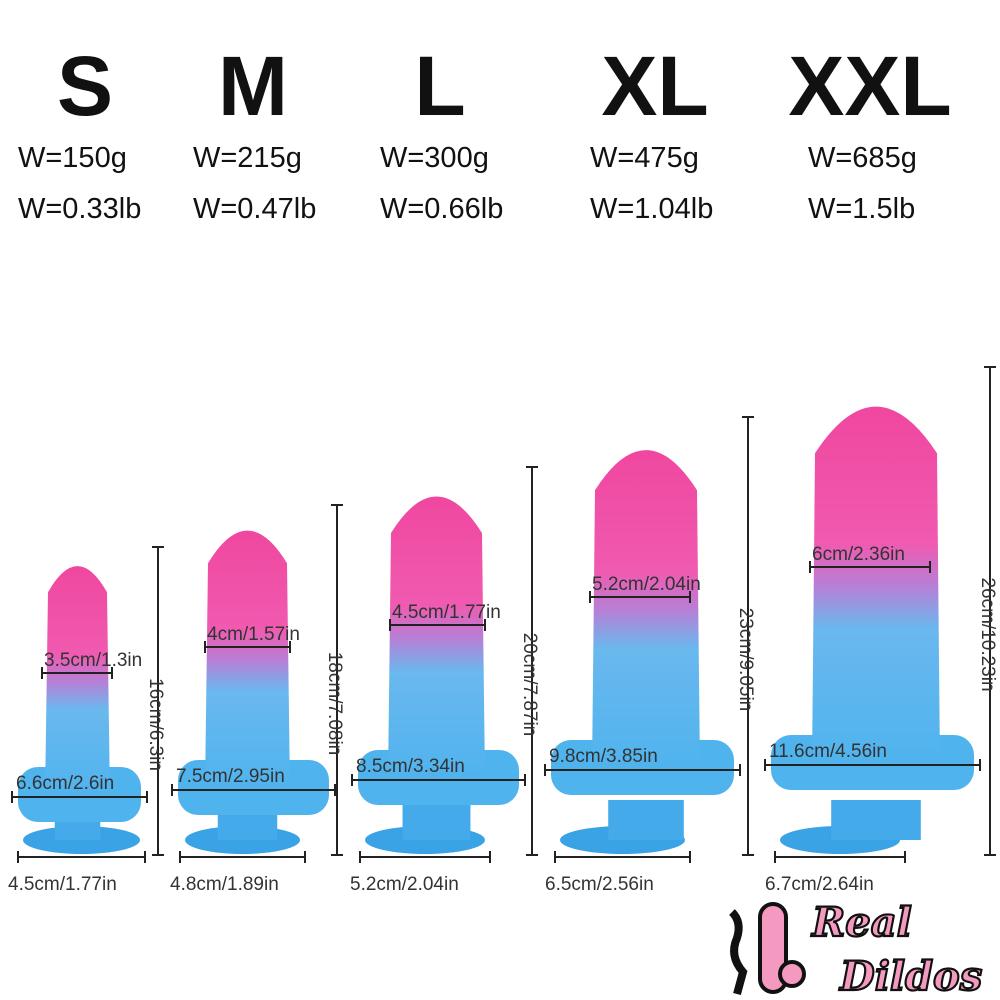  What do you see at coordinates (862, 158) in the screenshot?
I see `weight-grams: W=685g` at bounding box center [862, 158].